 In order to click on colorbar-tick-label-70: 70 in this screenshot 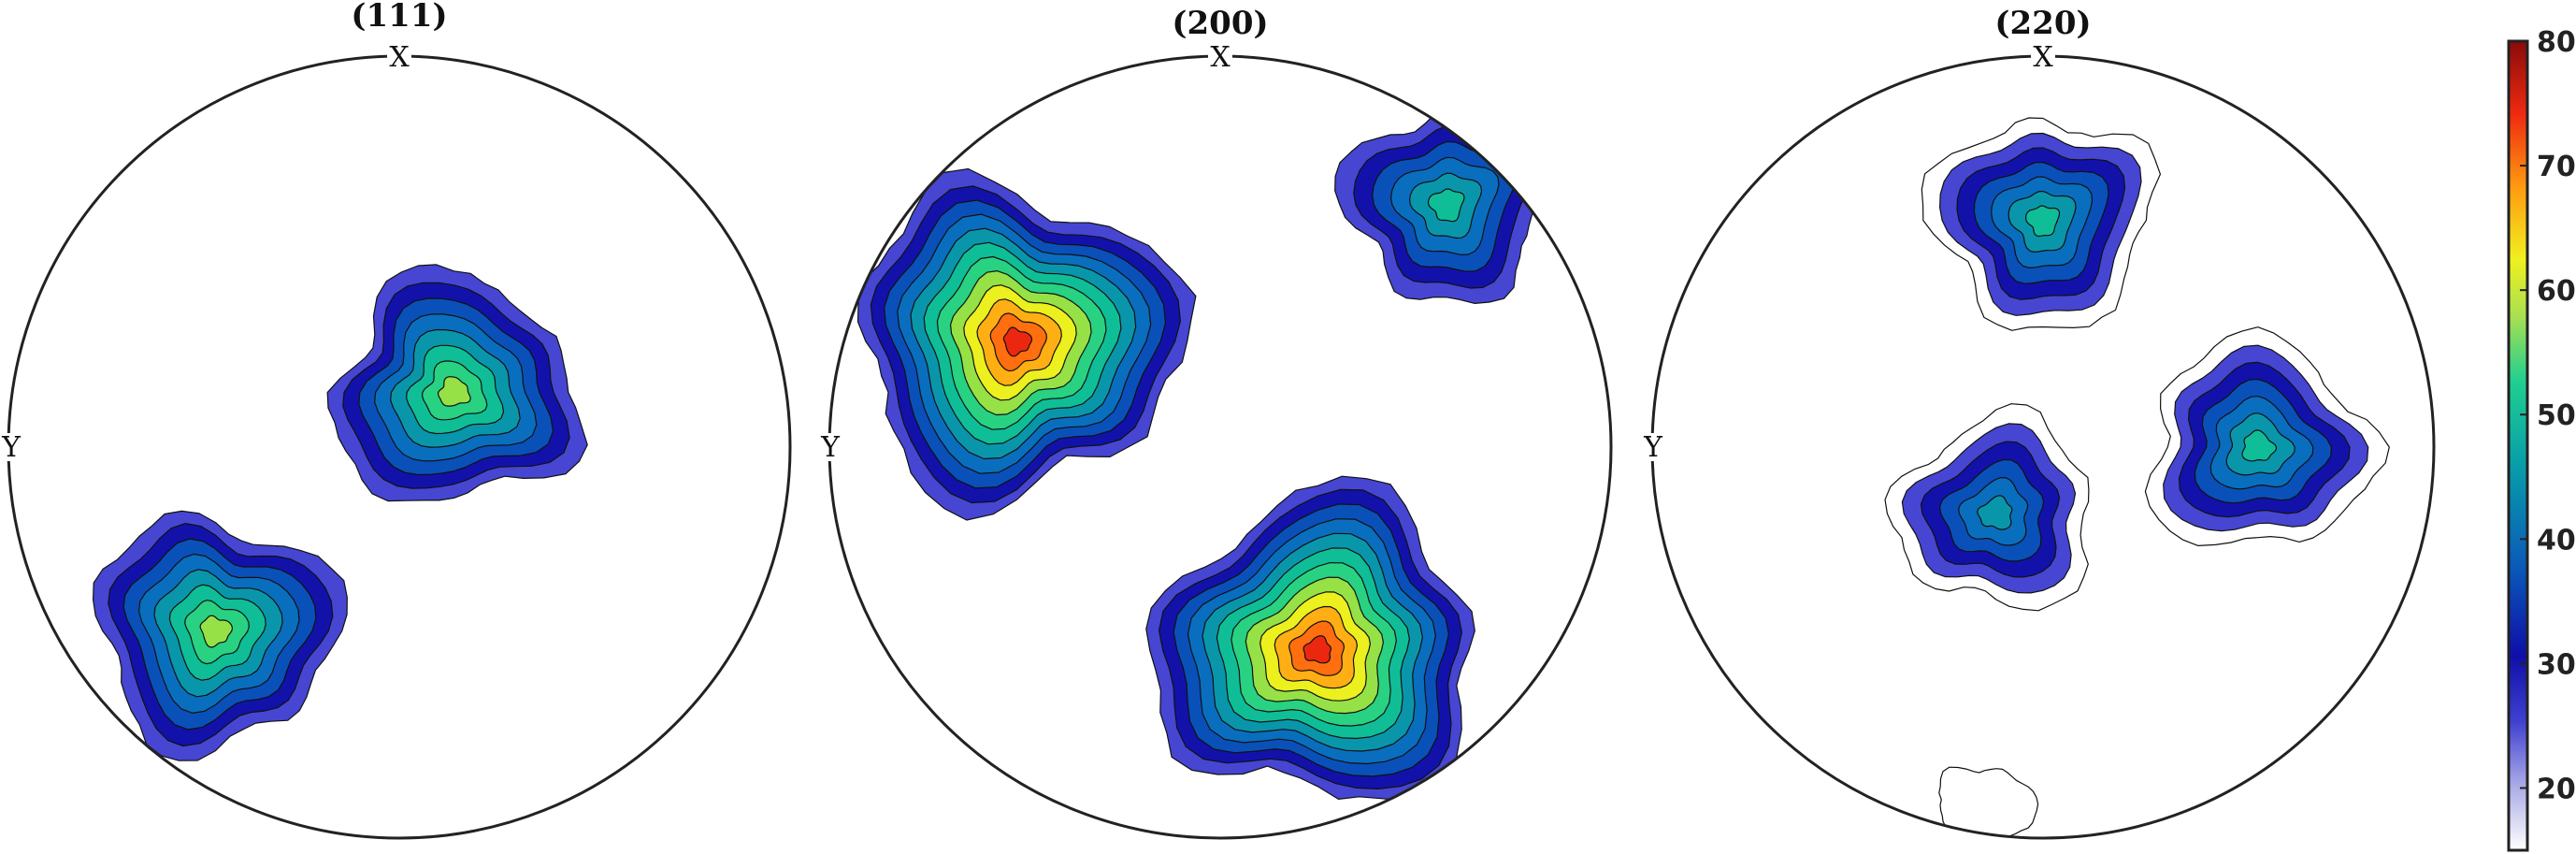, I will do `click(2557, 167)`.